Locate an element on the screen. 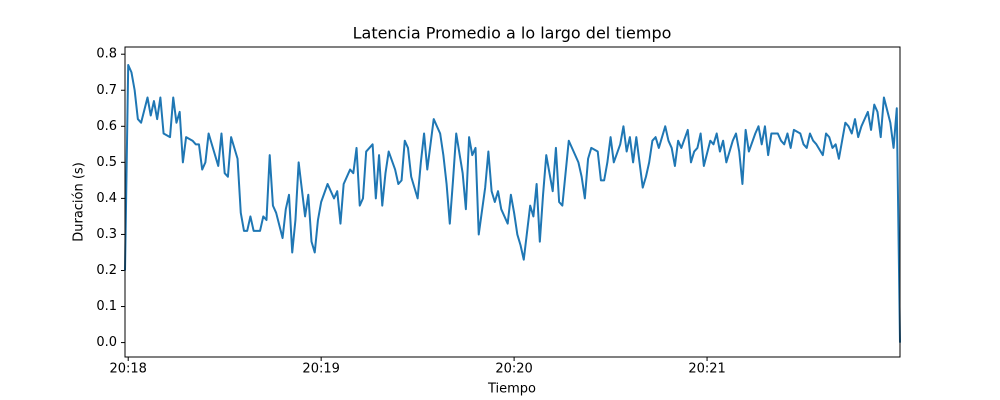 The image size is (1000, 400). y-tick-label: 0.2 is located at coordinates (106, 270).